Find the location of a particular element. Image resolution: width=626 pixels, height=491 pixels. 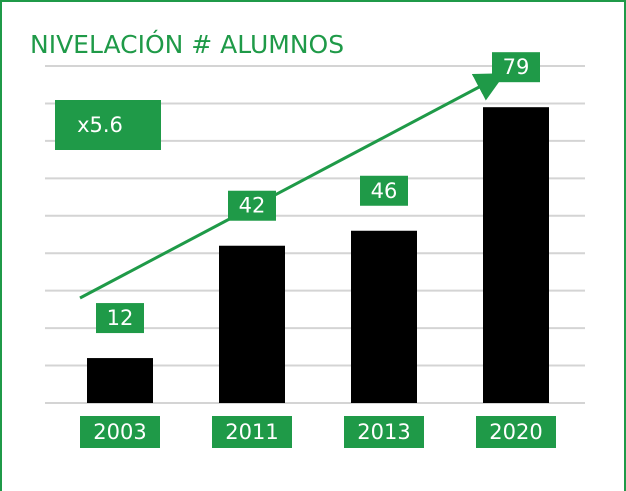

x-tick-label: 2013 is located at coordinates (383, 432).